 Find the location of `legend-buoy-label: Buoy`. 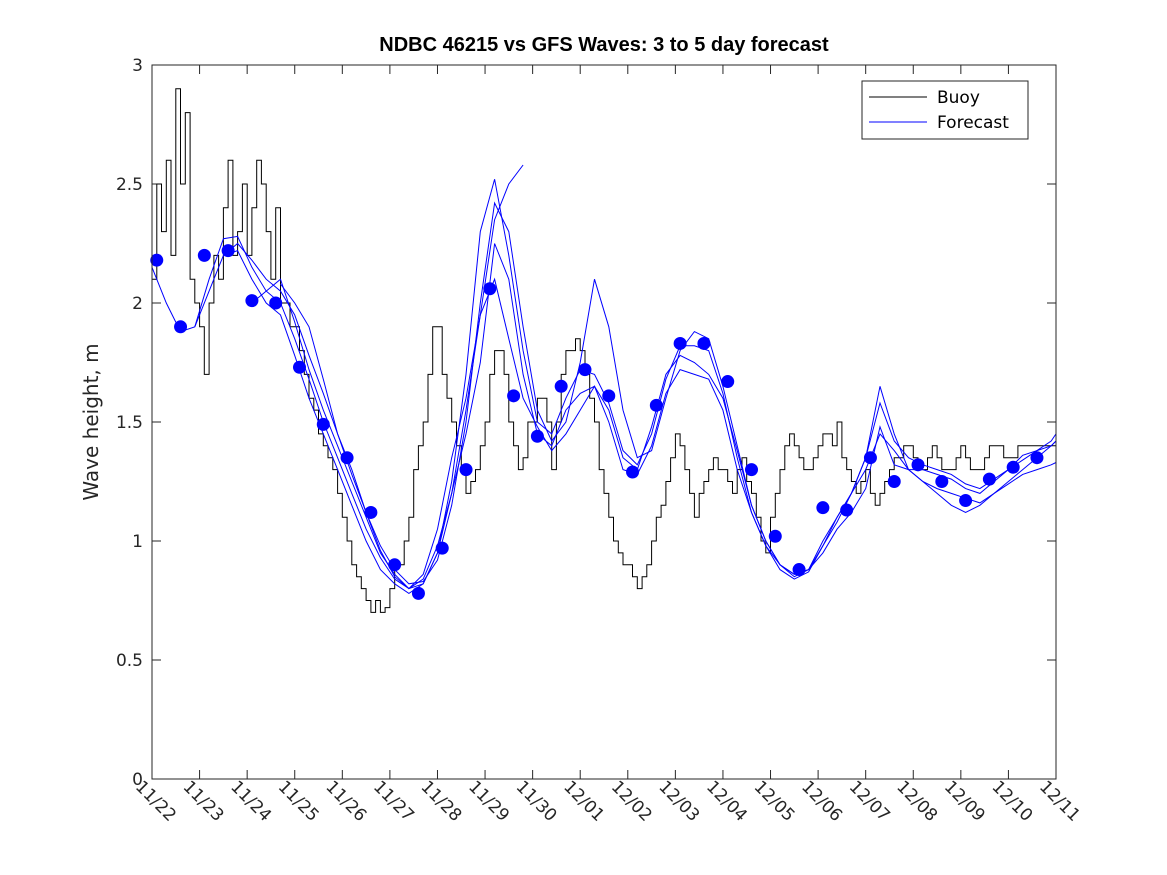

legend-buoy-label: Buoy is located at coordinates (958, 98).